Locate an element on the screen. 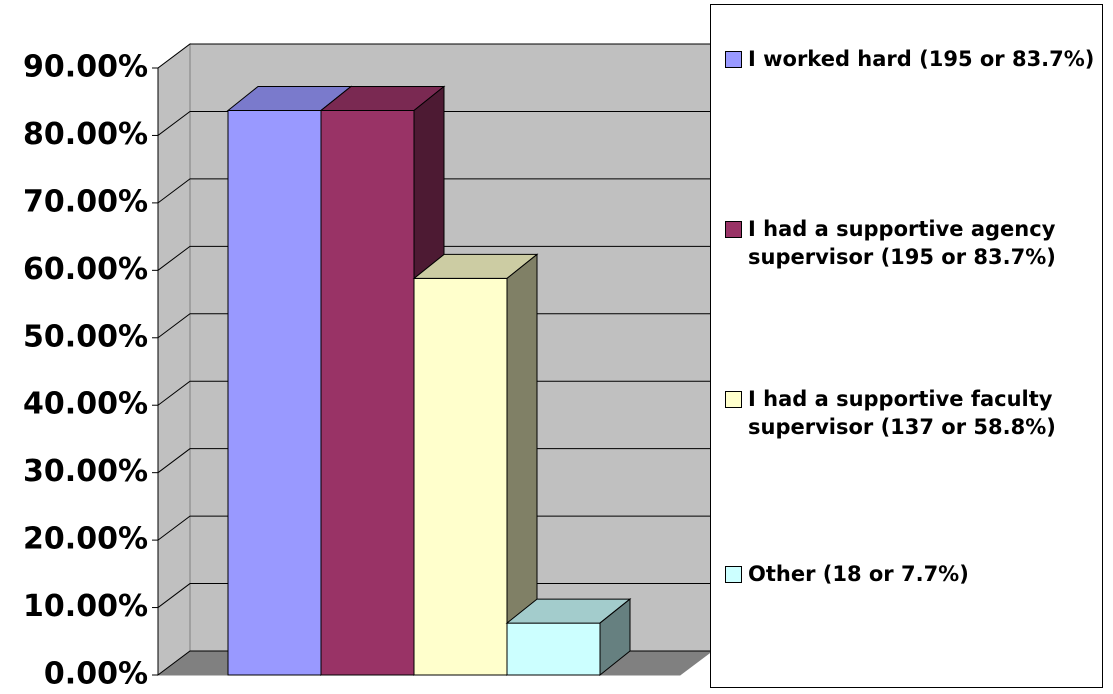  legend-label: Other (18 or 7.7%) is located at coordinates (858, 574).